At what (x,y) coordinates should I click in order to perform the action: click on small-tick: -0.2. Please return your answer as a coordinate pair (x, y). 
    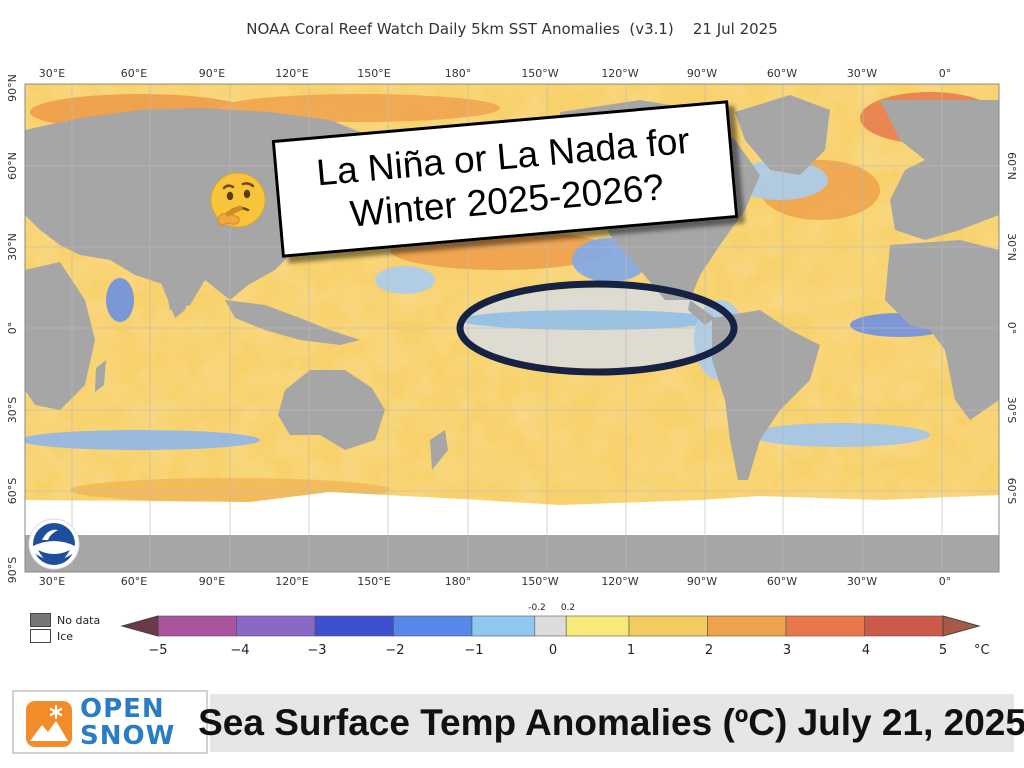
    Looking at the image, I should click on (537, 608).